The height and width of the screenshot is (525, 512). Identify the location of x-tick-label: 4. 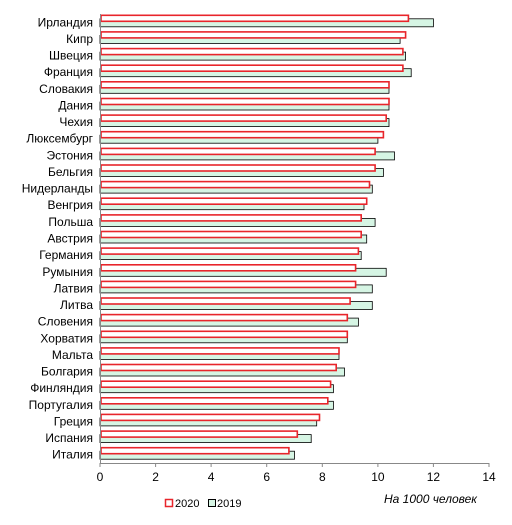
(211, 477).